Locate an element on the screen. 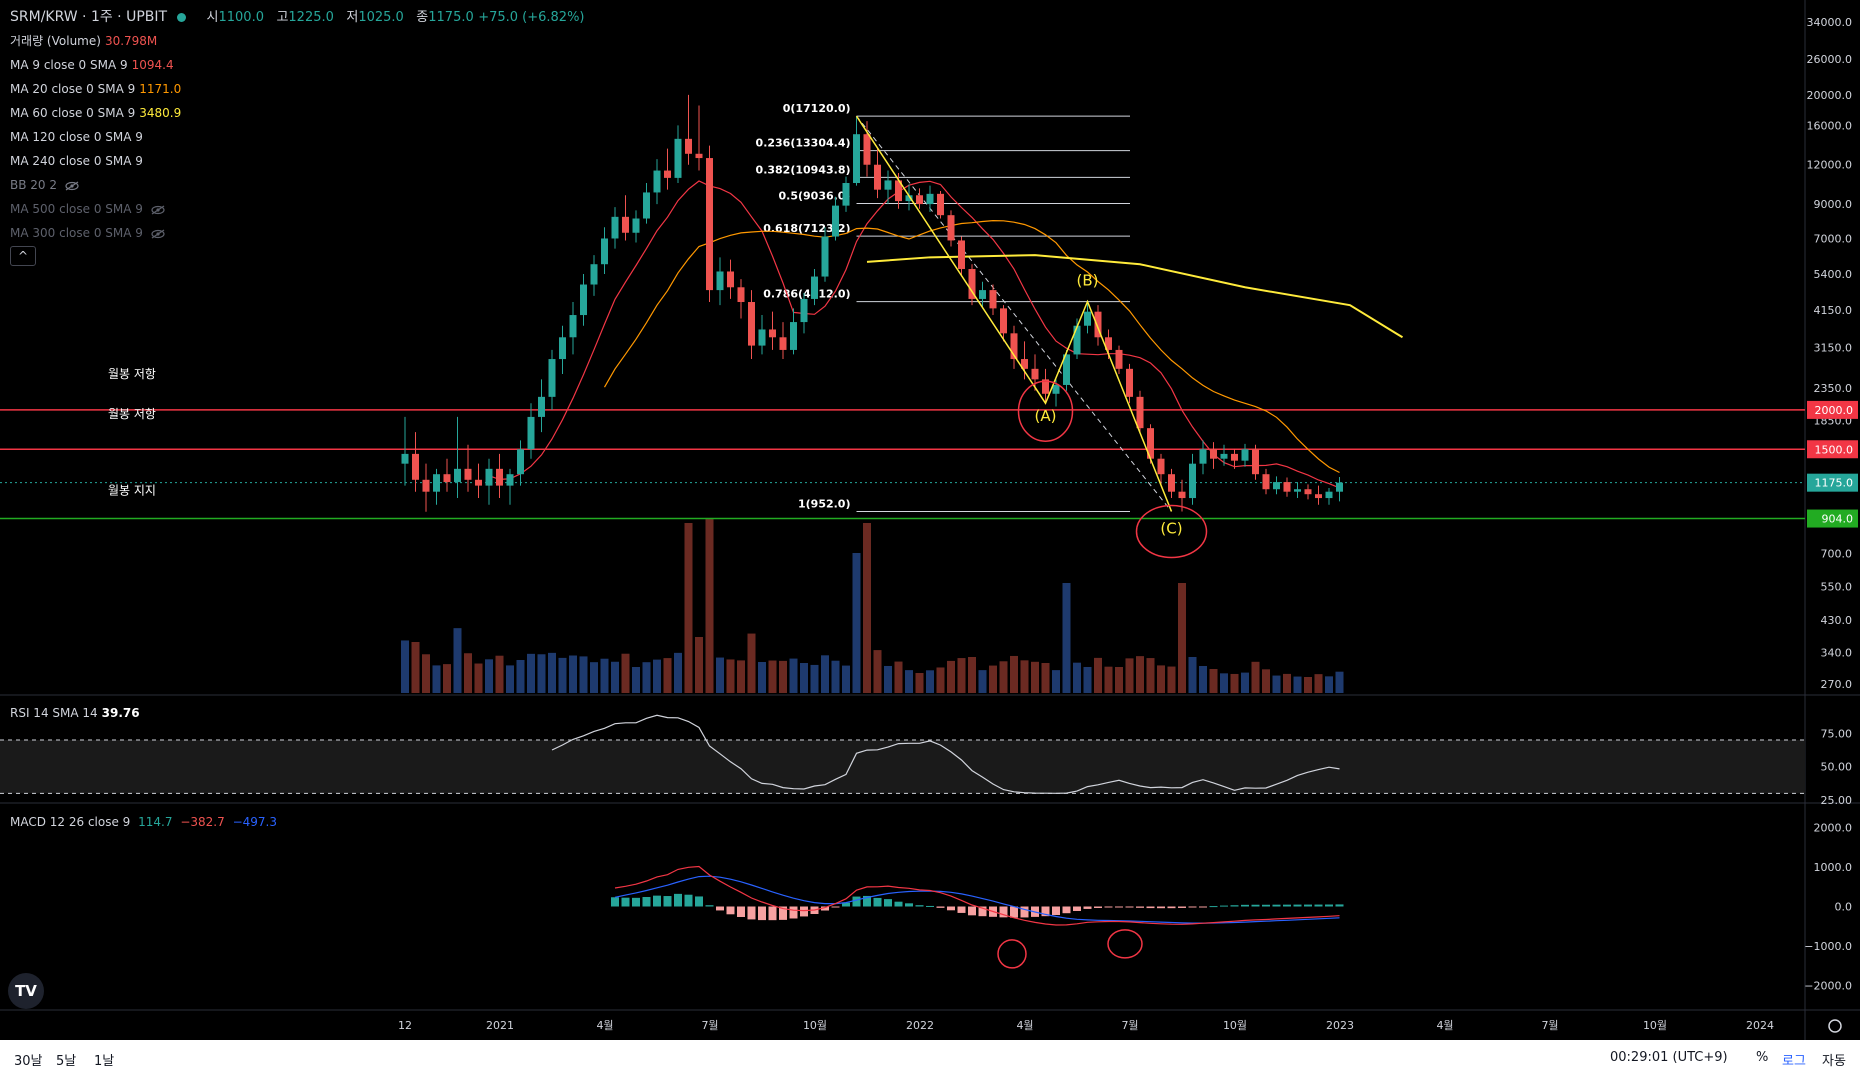  price-tick-label: 9000.0 is located at coordinates (1833, 204).